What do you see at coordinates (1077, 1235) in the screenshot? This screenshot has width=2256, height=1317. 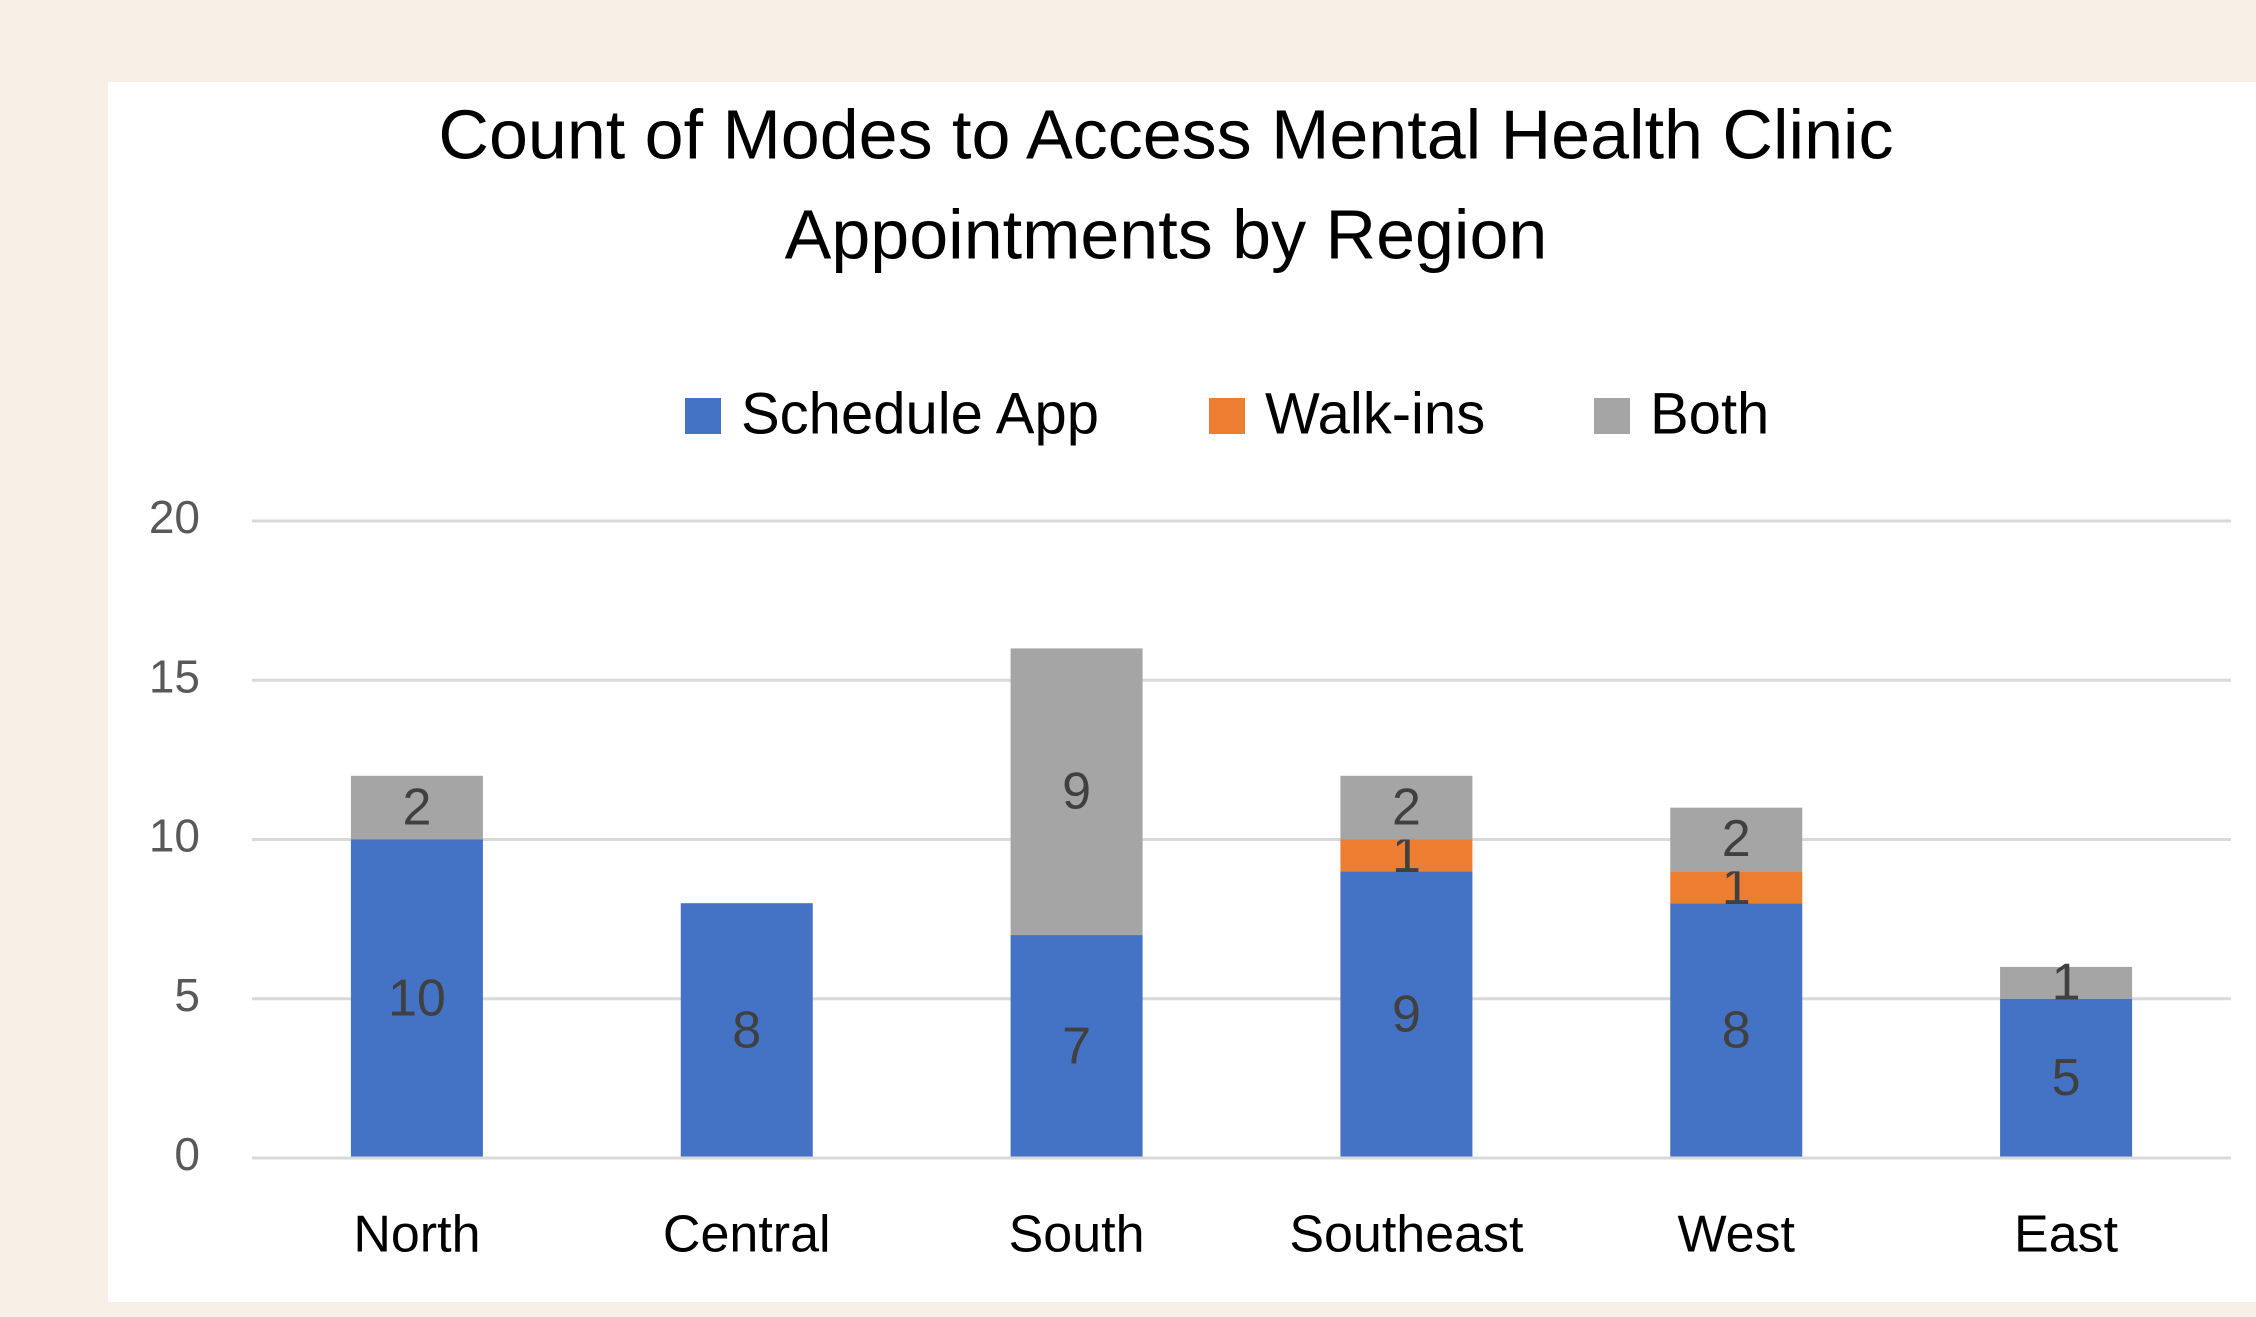 I see `x-tick-label: South` at bounding box center [1077, 1235].